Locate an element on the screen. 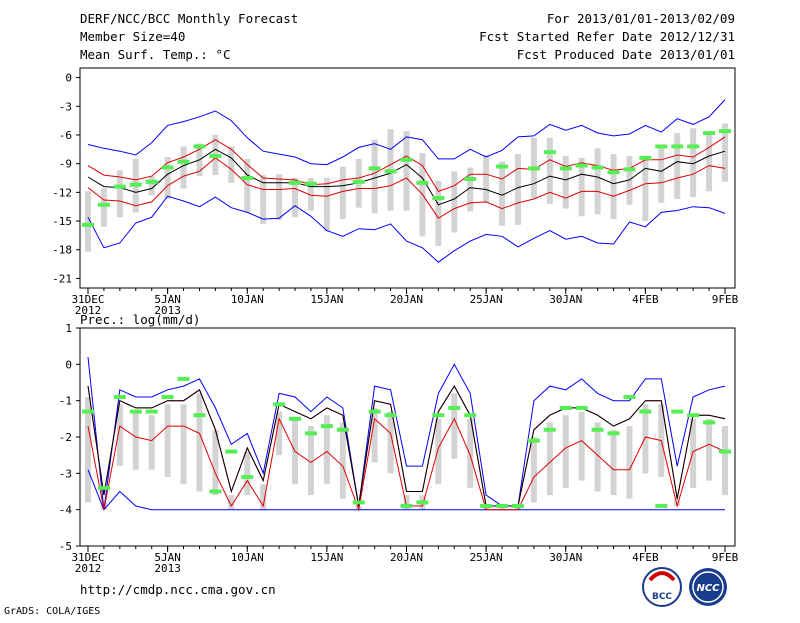 The image size is (800, 623). footer-url: http://cmdp.ncc.cma.gov.cn is located at coordinates (178, 589).